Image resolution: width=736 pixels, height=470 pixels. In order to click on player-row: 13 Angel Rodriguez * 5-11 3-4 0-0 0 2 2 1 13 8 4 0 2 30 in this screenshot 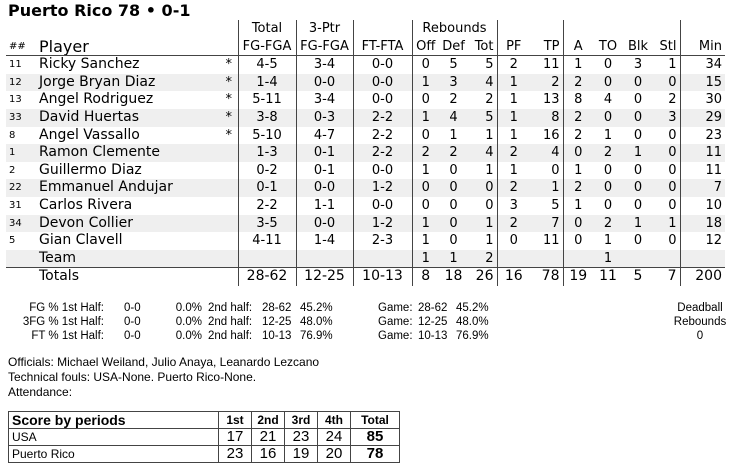, I will do `click(365, 100)`.